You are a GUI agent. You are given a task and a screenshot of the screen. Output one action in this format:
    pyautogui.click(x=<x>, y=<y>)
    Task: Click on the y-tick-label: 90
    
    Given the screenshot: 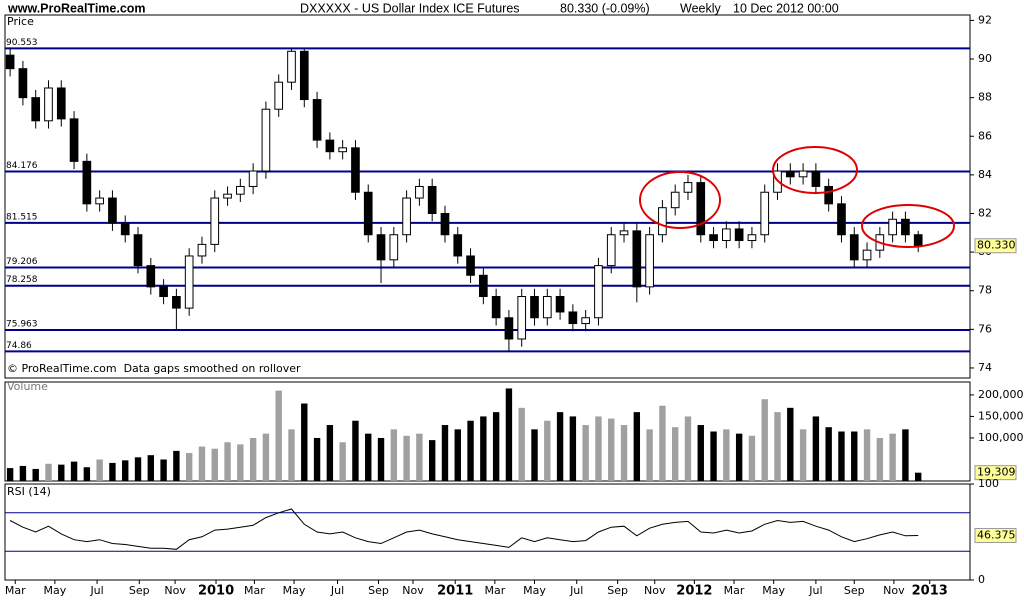 What is the action you would take?
    pyautogui.click(x=985, y=58)
    